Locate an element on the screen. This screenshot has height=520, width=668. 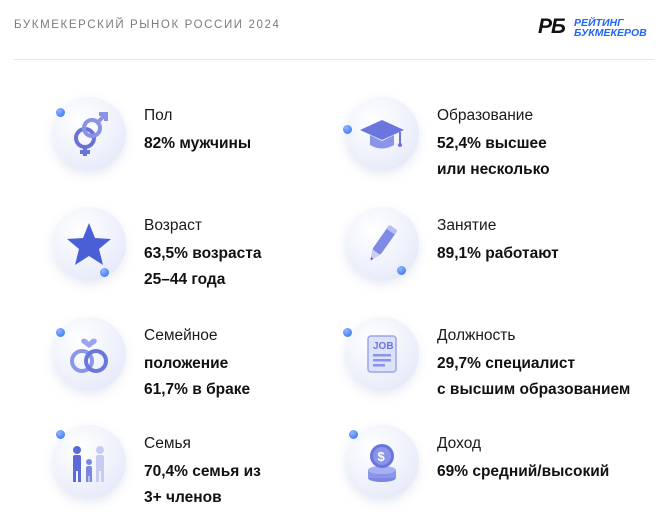
family-icon is located at coordinates (89, 462).